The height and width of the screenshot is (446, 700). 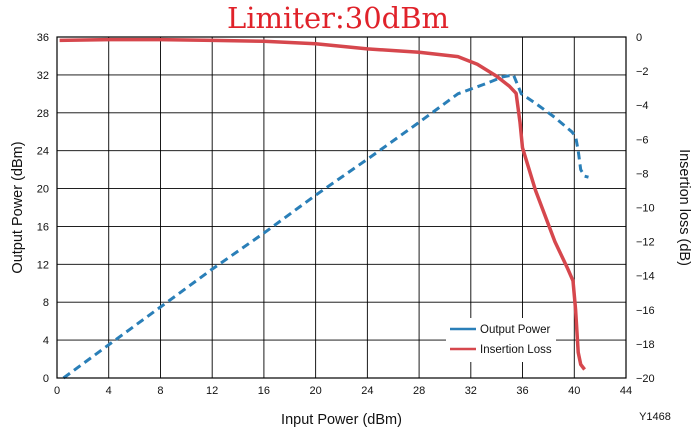 What do you see at coordinates (642, 72) in the screenshot?
I see `y2-tick-label: −2` at bounding box center [642, 72].